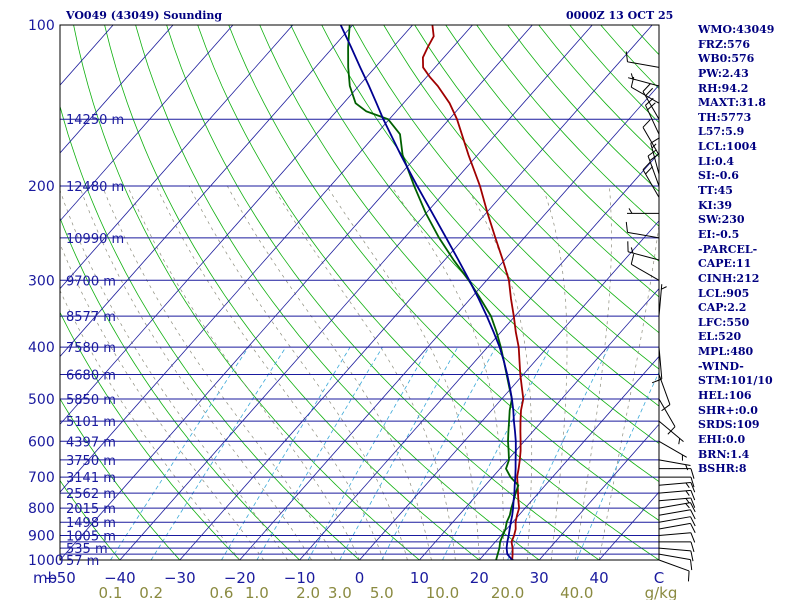 The image size is (800, 600). Describe the element at coordinates (91, 422) in the screenshot. I see `height-label: 5101 m` at that location.